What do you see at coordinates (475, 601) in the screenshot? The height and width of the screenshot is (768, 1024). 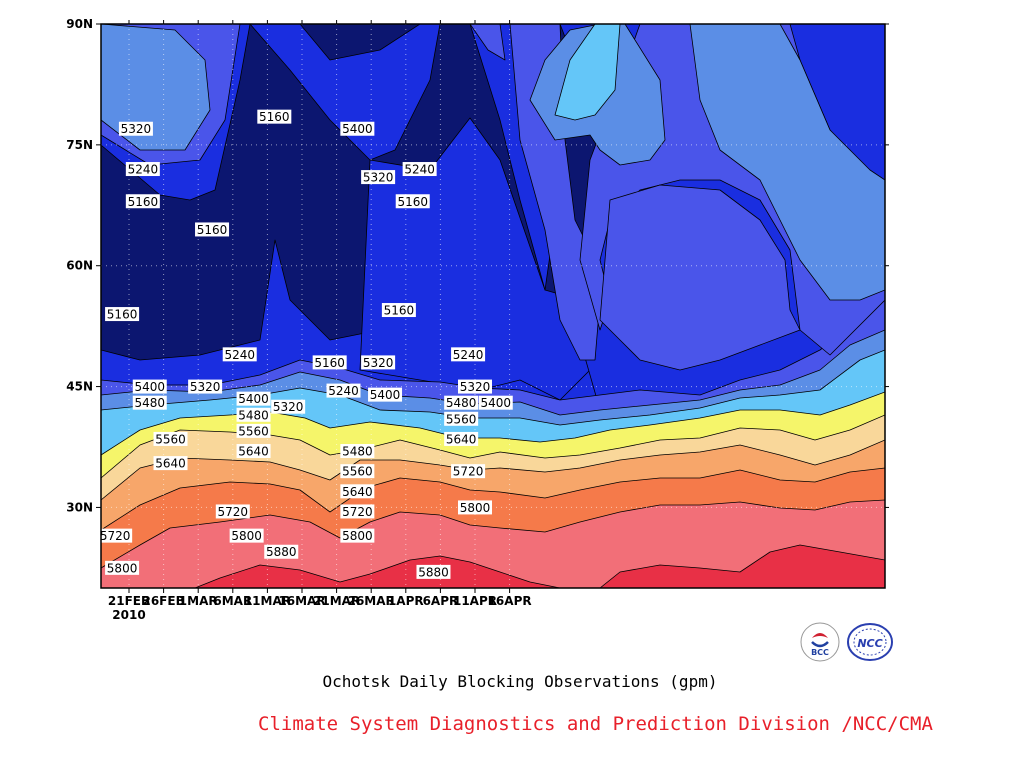 I see `x-tick-label: 11APR` at bounding box center [475, 601].